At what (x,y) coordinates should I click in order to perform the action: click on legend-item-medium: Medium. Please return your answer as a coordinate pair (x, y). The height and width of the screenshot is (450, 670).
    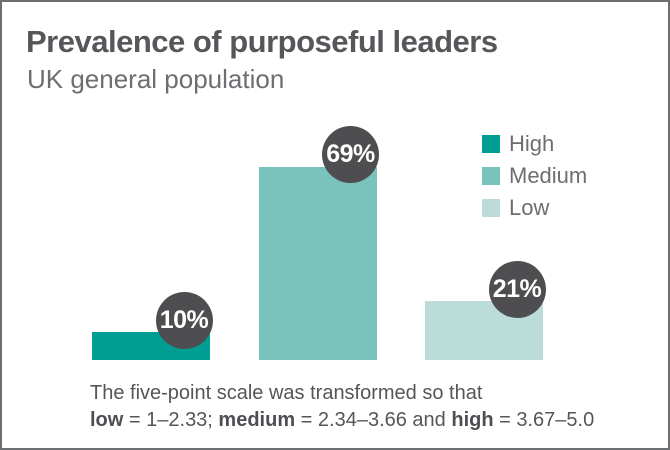
    Looking at the image, I should click on (534, 175).